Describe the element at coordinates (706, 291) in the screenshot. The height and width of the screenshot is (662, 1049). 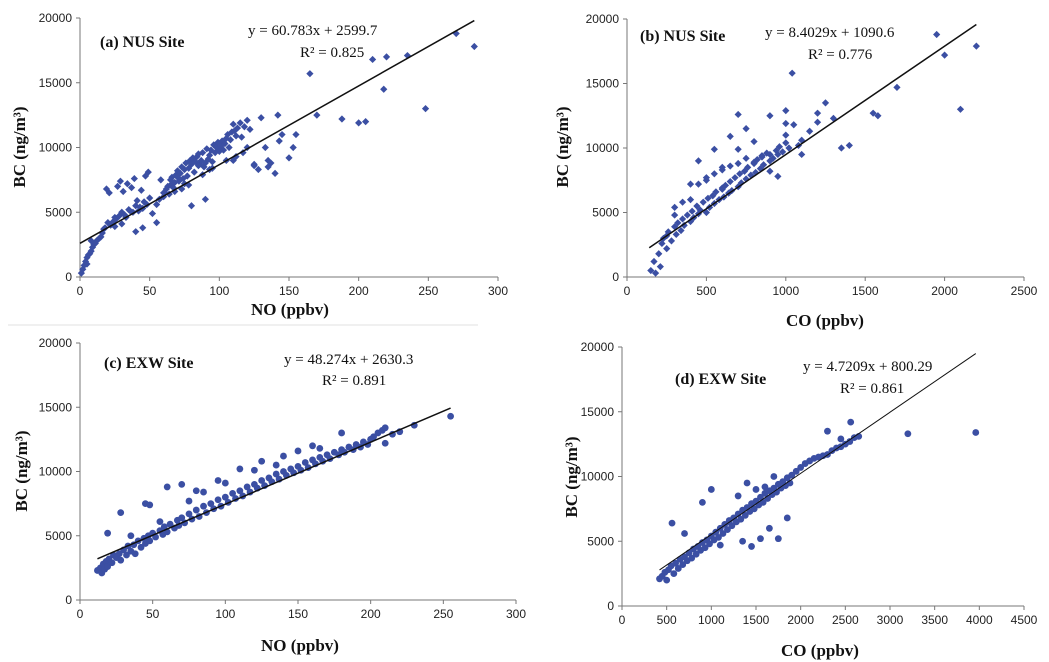
I see `x-tick-label: 500` at that location.